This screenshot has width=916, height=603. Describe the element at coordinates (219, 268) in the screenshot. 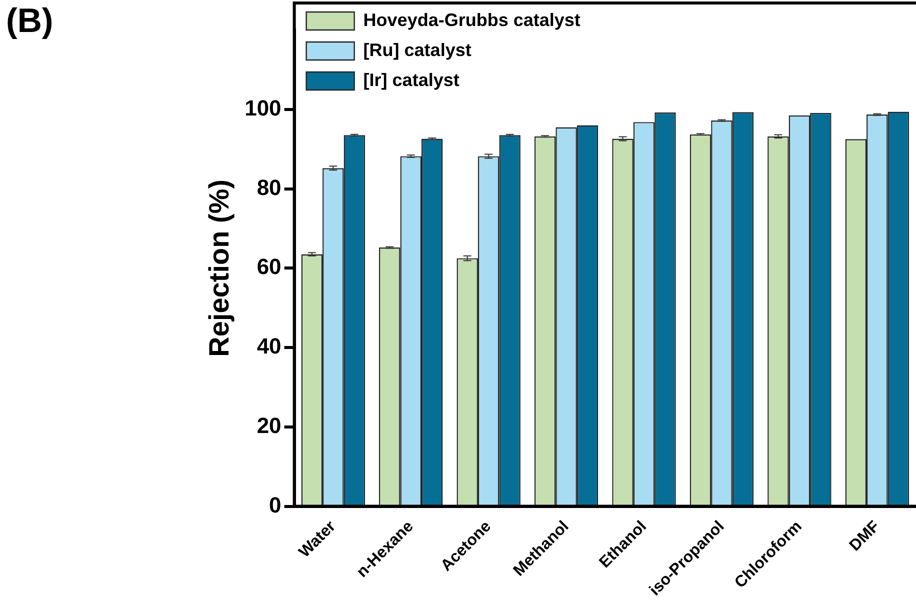

I see `y-axis-title: Rejection (%)` at that location.